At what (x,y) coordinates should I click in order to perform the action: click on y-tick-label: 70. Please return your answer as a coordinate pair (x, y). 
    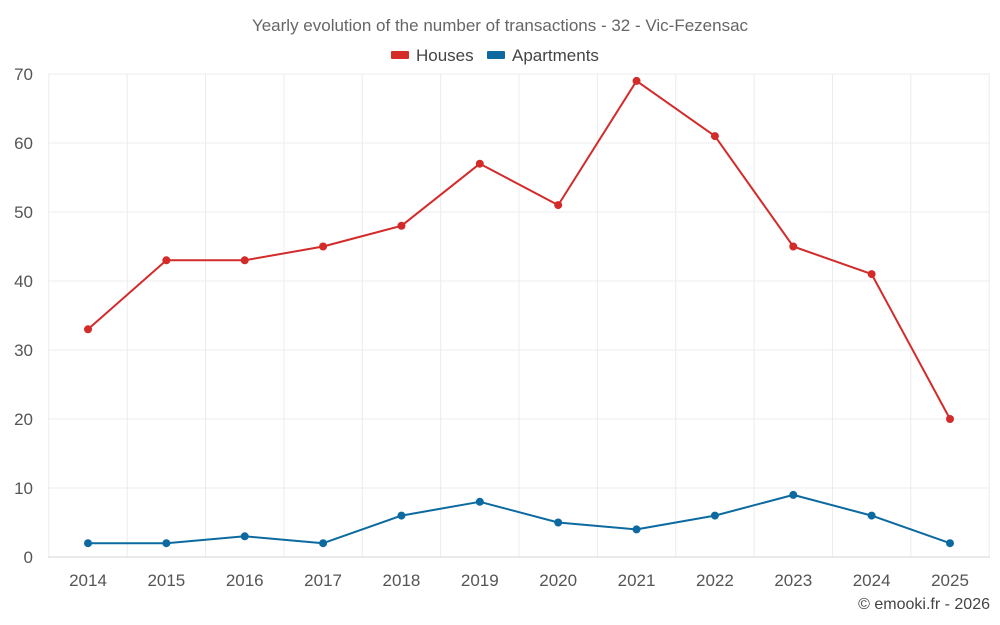
    Looking at the image, I should click on (23, 74).